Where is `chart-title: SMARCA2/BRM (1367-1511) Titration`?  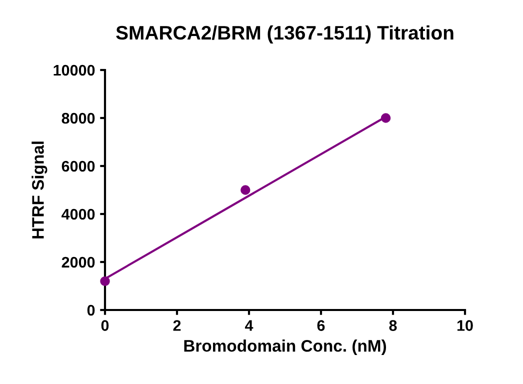
chart-title: SMARCA2/BRM (1367-1511) Titration is located at coordinates (285, 34).